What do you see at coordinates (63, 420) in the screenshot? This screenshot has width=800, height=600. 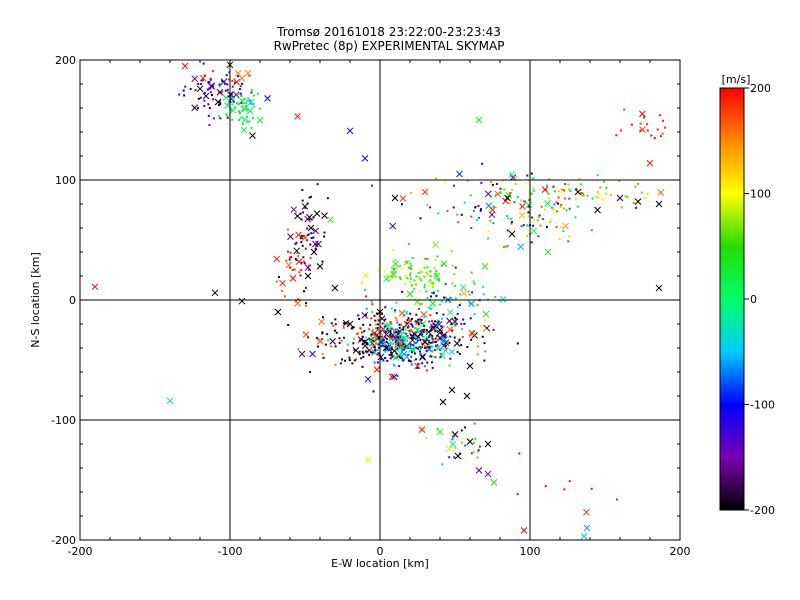 I see `y-tick-label: -100` at bounding box center [63, 420].